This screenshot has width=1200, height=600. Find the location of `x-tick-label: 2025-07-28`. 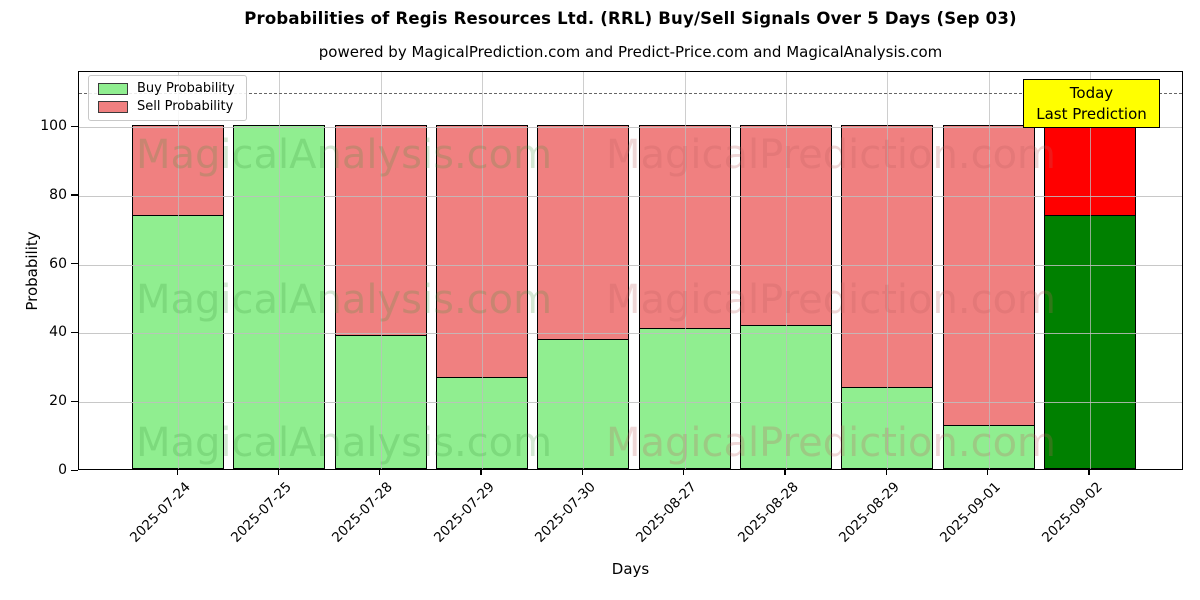

x-tick-label: 2025-07-28 is located at coordinates (362, 512).